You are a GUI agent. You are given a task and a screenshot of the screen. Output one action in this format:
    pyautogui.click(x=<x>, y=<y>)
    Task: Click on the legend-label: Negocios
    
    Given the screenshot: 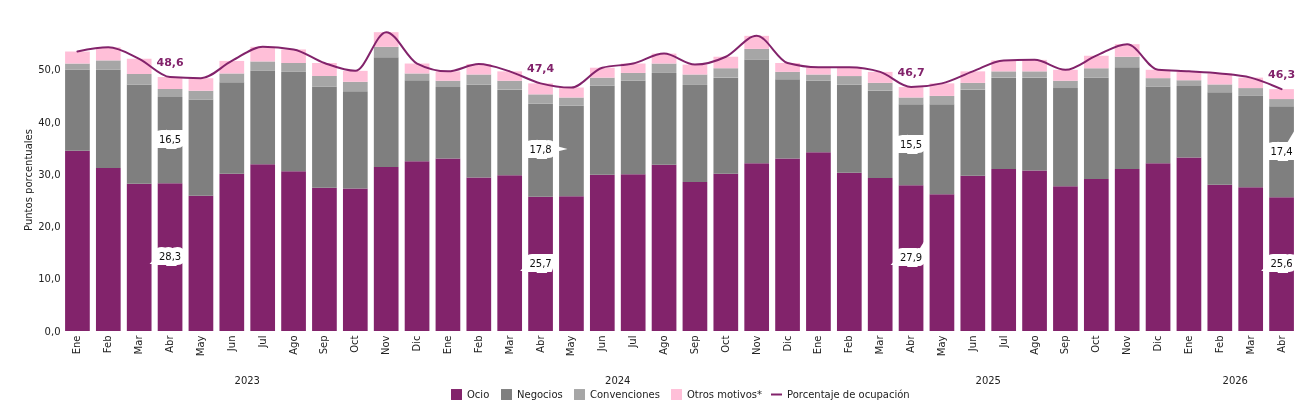 What is the action you would take?
    pyautogui.click(x=540, y=394)
    